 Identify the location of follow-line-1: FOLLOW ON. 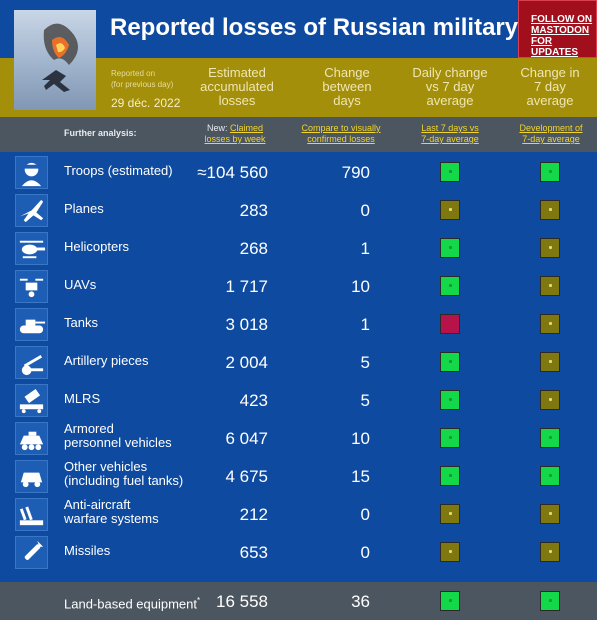
(562, 19).